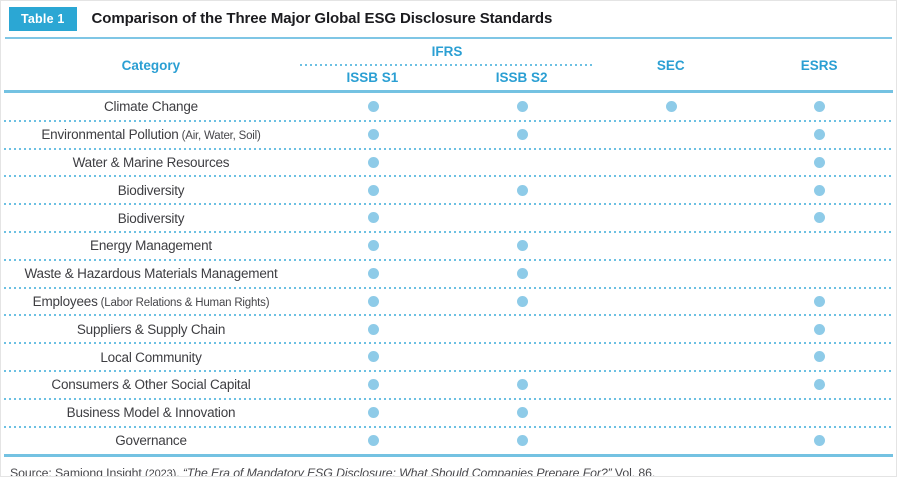 The image size is (897, 477). Describe the element at coordinates (151, 65) in the screenshot. I see `column-header-category: Category` at that location.